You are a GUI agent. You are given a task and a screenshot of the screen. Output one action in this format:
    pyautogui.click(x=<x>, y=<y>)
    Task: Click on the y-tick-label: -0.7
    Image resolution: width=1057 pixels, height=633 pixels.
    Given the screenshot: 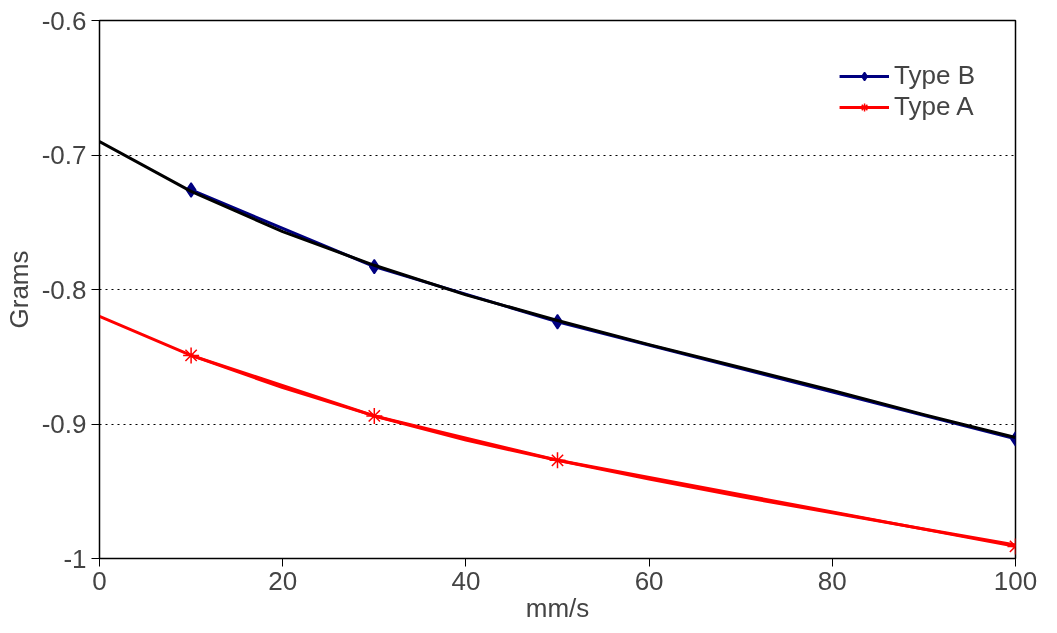 What is the action you would take?
    pyautogui.click(x=64, y=155)
    